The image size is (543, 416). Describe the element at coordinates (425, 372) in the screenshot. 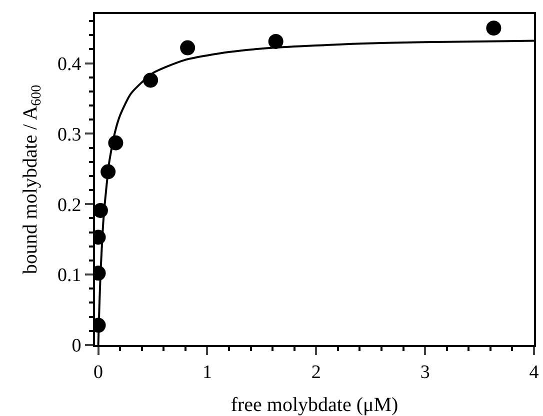

I see `x-tick-label: 3` at that location.